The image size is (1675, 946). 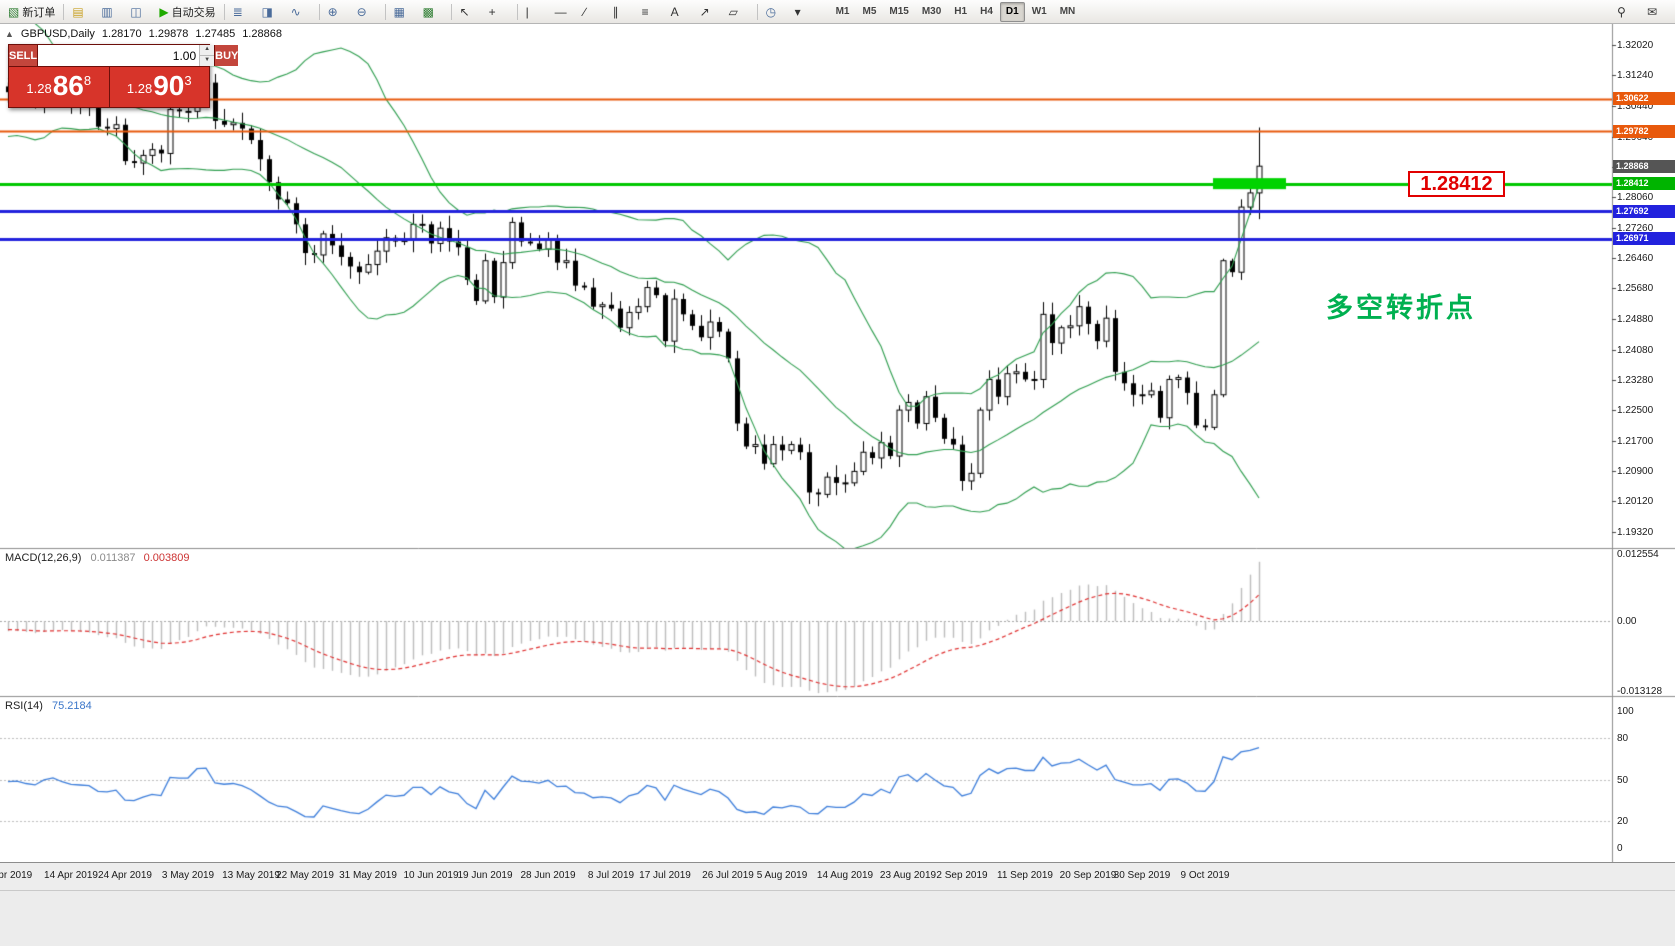 What do you see at coordinates (1657, 12) in the screenshot?
I see `new-message-button: ✉` at bounding box center [1657, 12].